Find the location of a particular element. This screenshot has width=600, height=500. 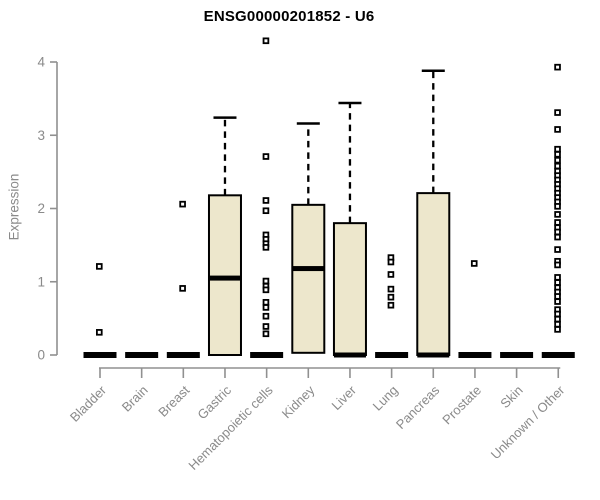

outlier-point-prostate is located at coordinates (474, 263).